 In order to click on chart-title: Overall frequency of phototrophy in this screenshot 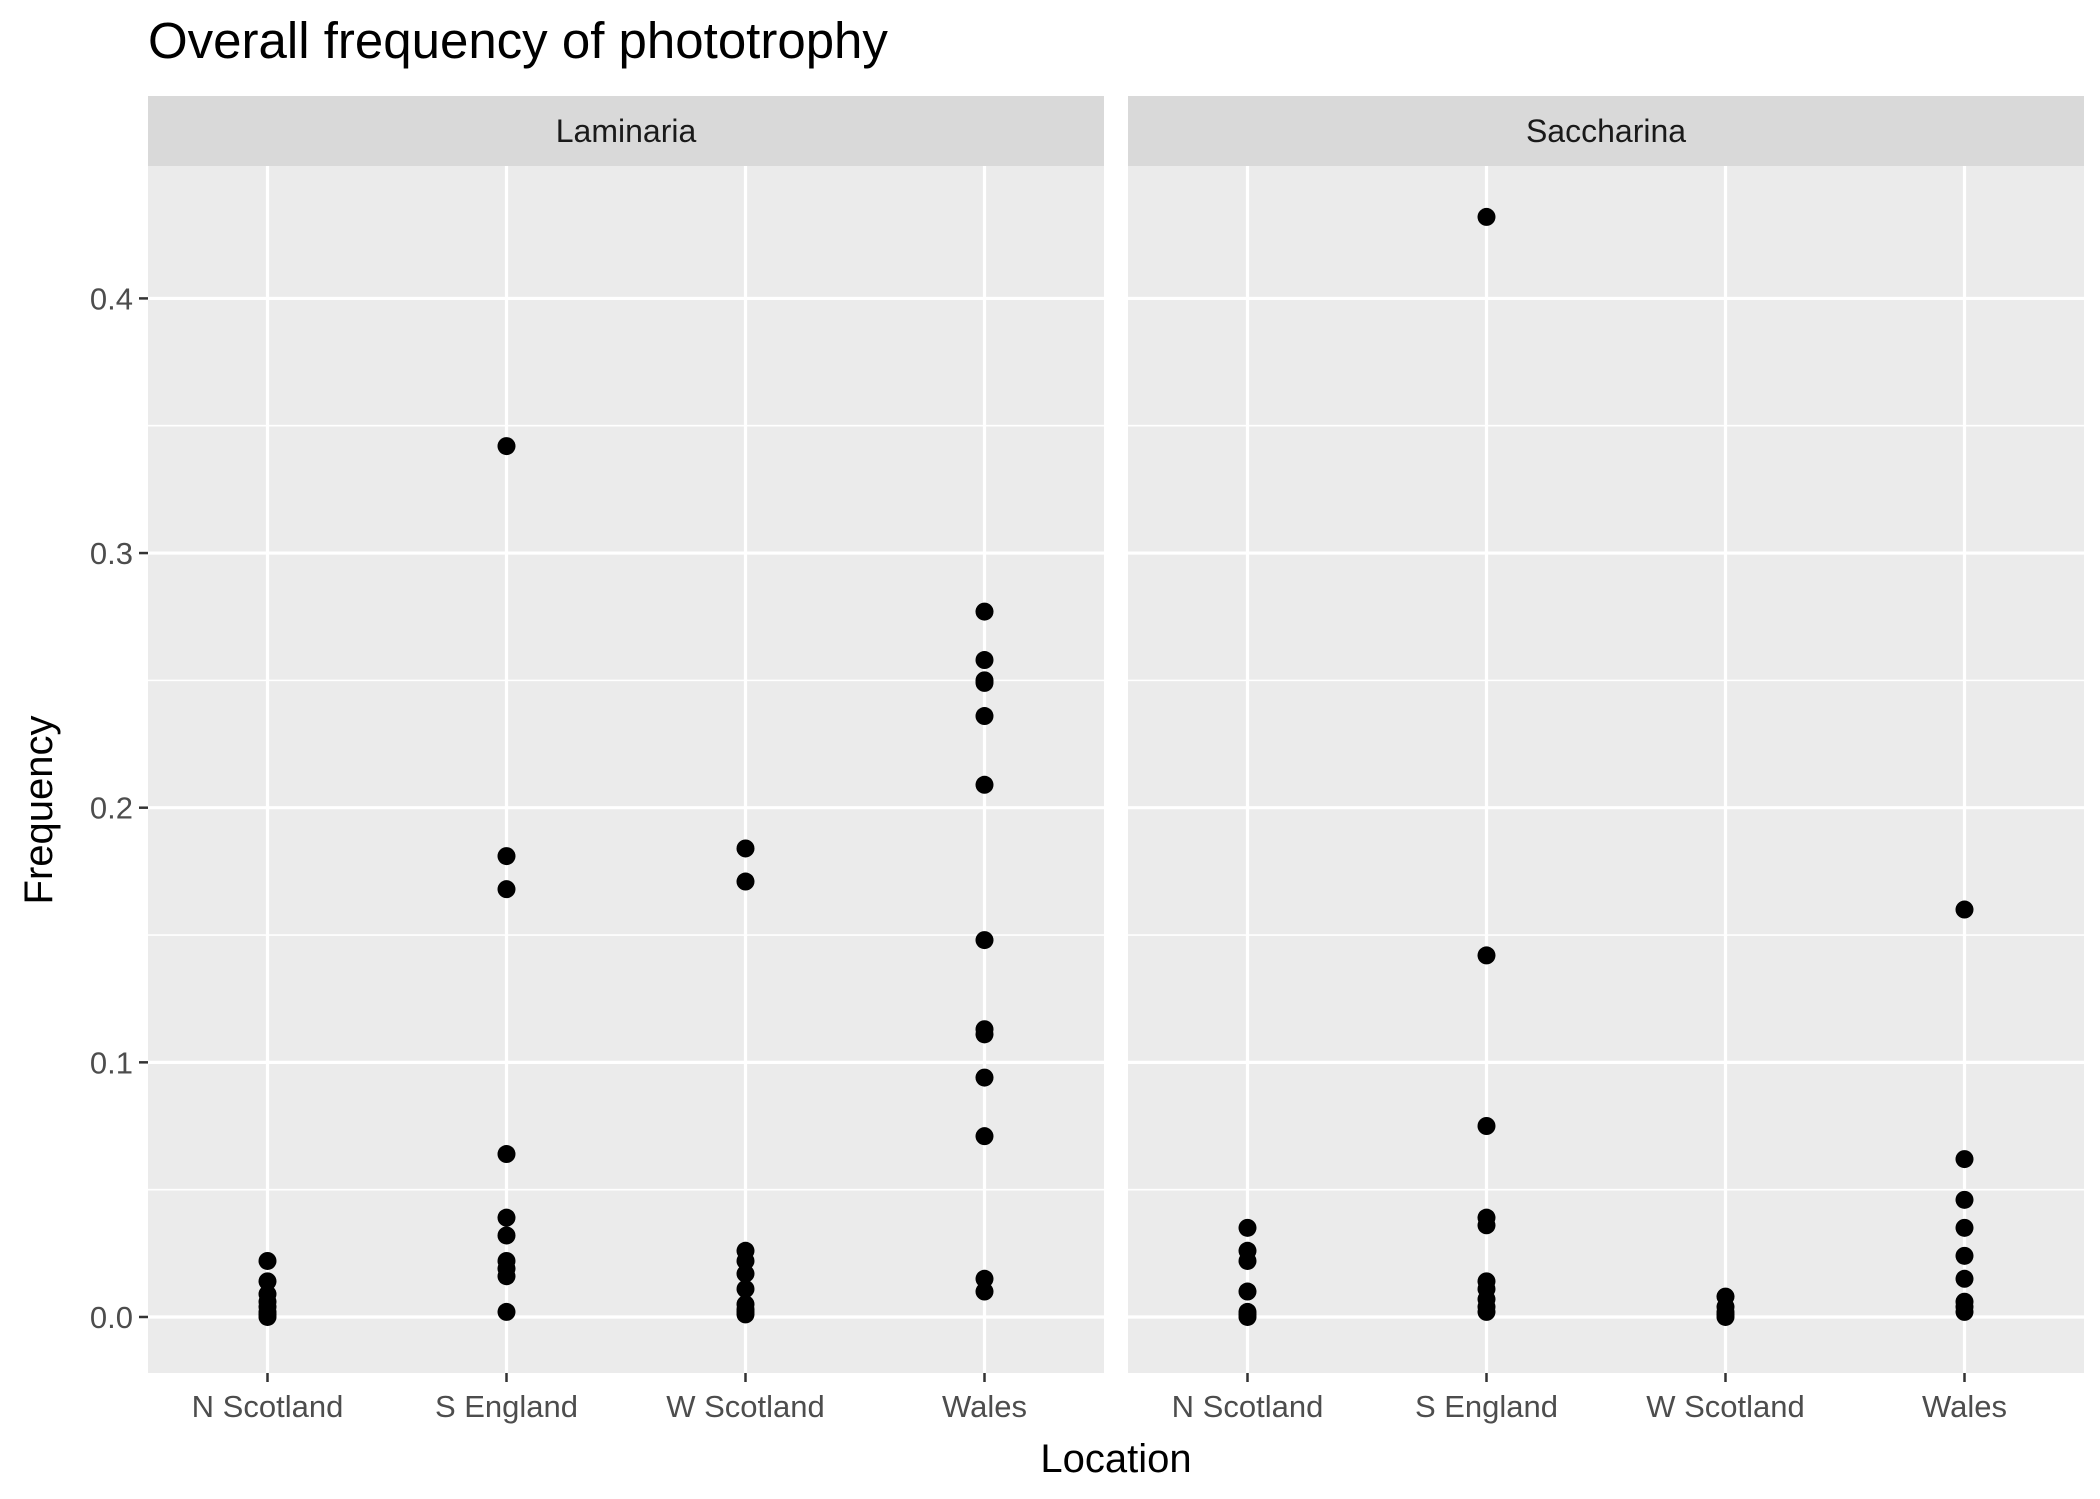, I will do `click(518, 40)`.